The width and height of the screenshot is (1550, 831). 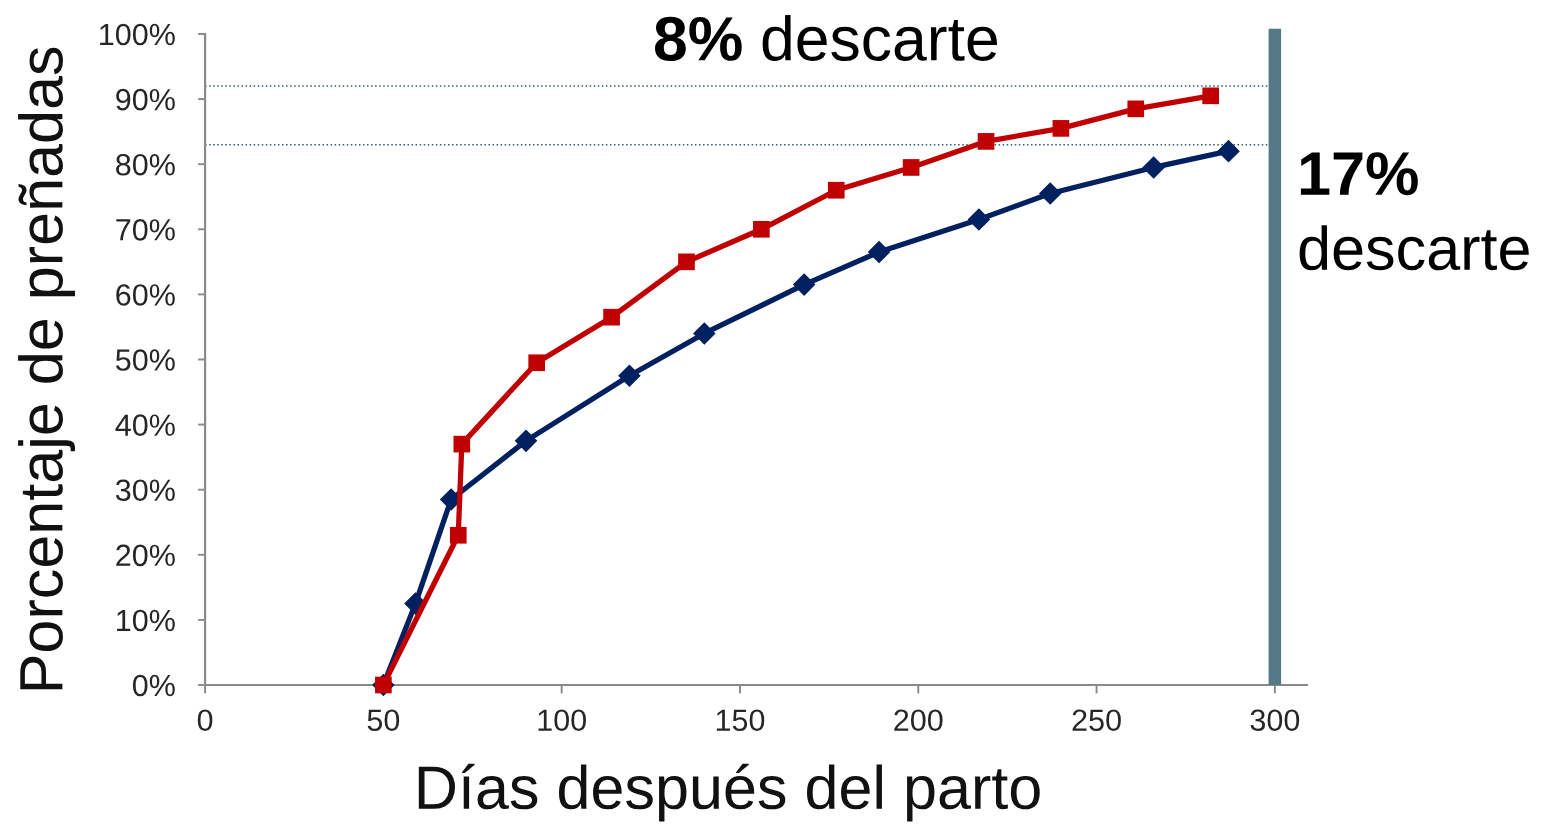 What do you see at coordinates (145, 425) in the screenshot?
I see `y-tick-label: 40%` at bounding box center [145, 425].